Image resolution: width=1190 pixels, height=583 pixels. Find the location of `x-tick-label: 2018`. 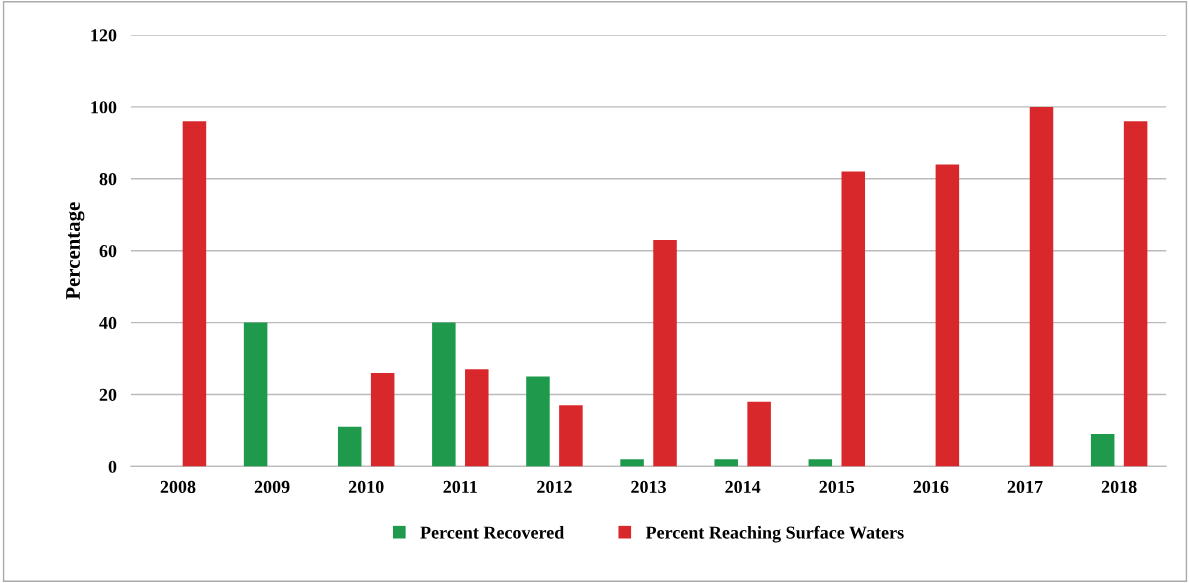

x-tick-label: 2018 is located at coordinates (1119, 486).